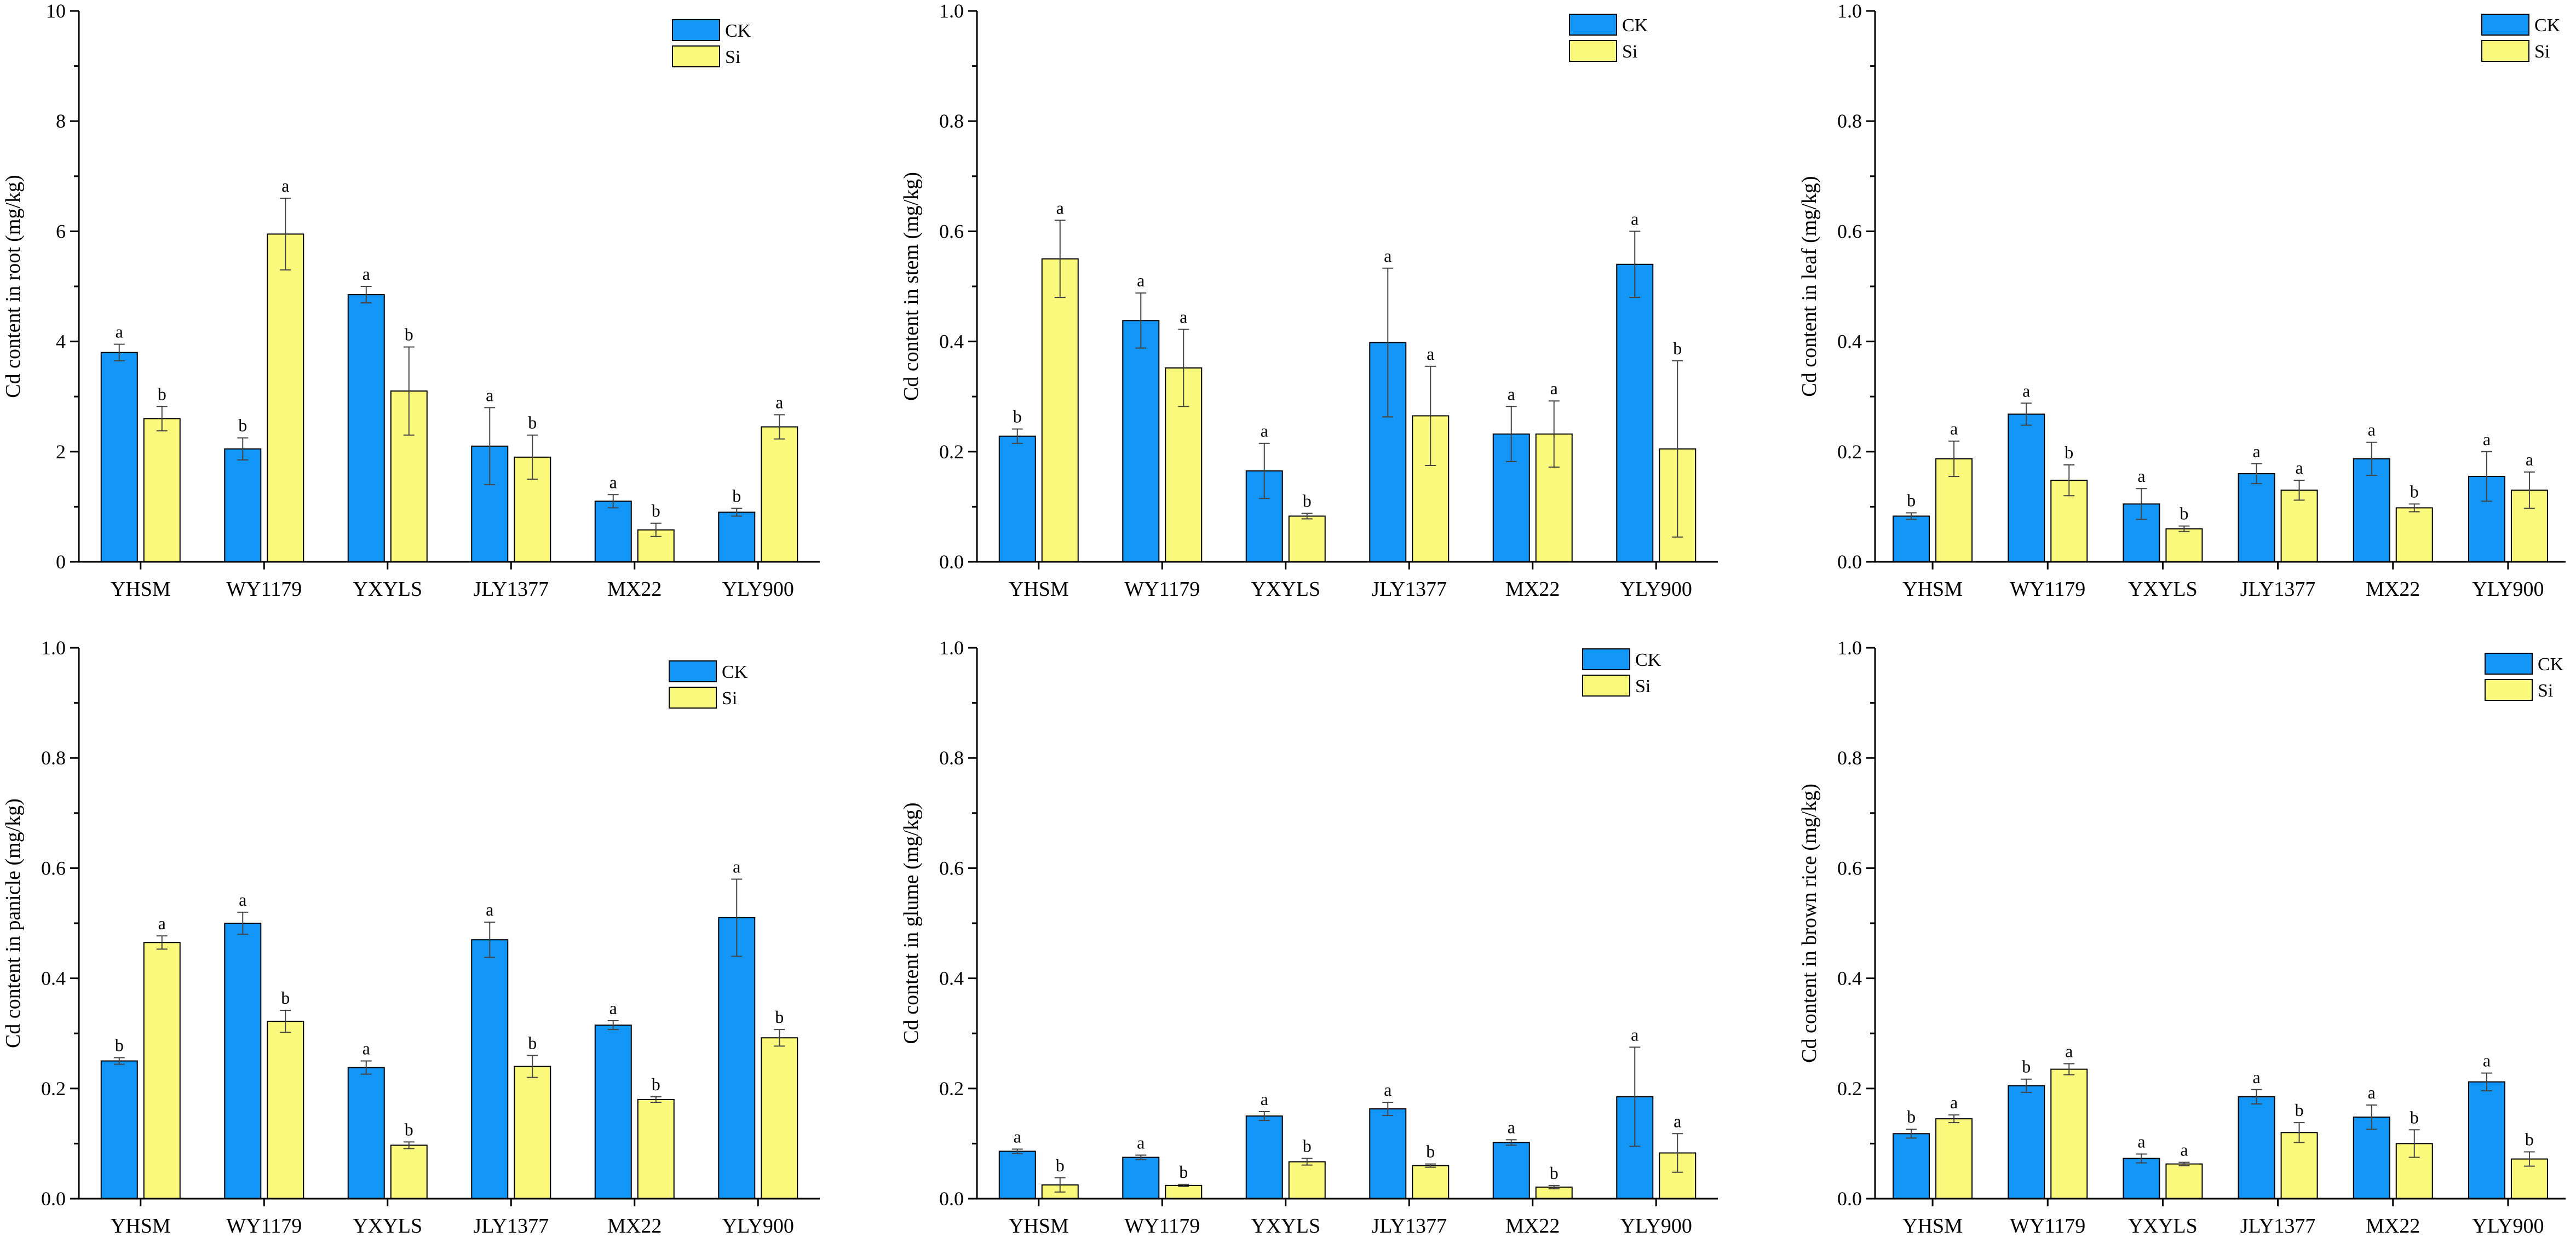 The image size is (2576, 1237). Describe the element at coordinates (61, 452) in the screenshot. I see `y-tick-label: 2` at that location.